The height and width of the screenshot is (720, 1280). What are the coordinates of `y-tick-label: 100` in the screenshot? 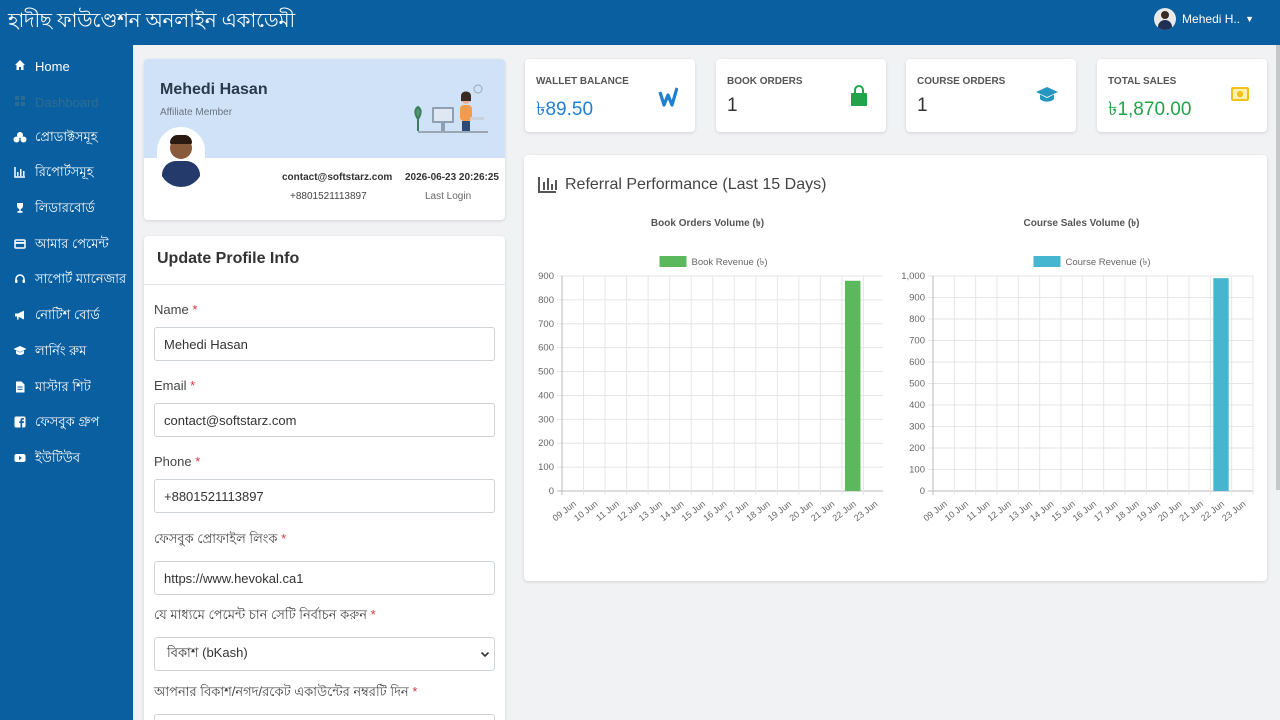 It's located at (546, 467).